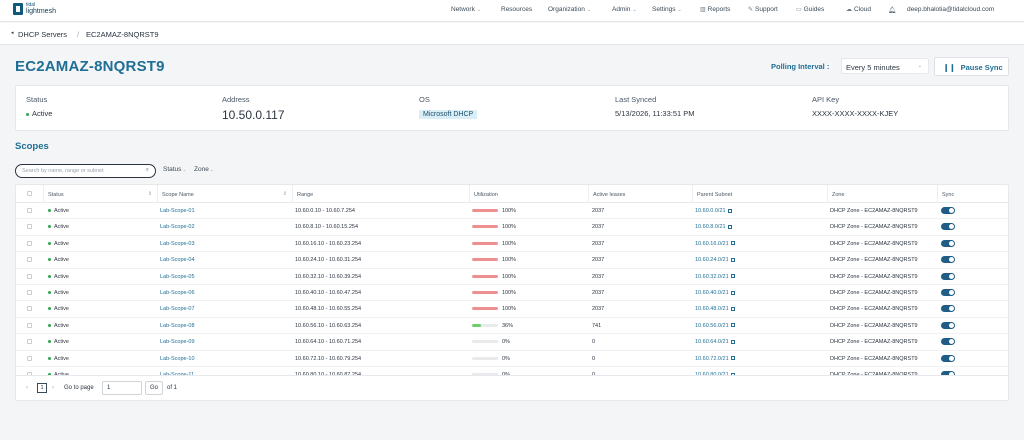 This screenshot has height=440, width=1024. I want to click on polling-interval-select: Every 5 minutes ⌄, so click(885, 66).